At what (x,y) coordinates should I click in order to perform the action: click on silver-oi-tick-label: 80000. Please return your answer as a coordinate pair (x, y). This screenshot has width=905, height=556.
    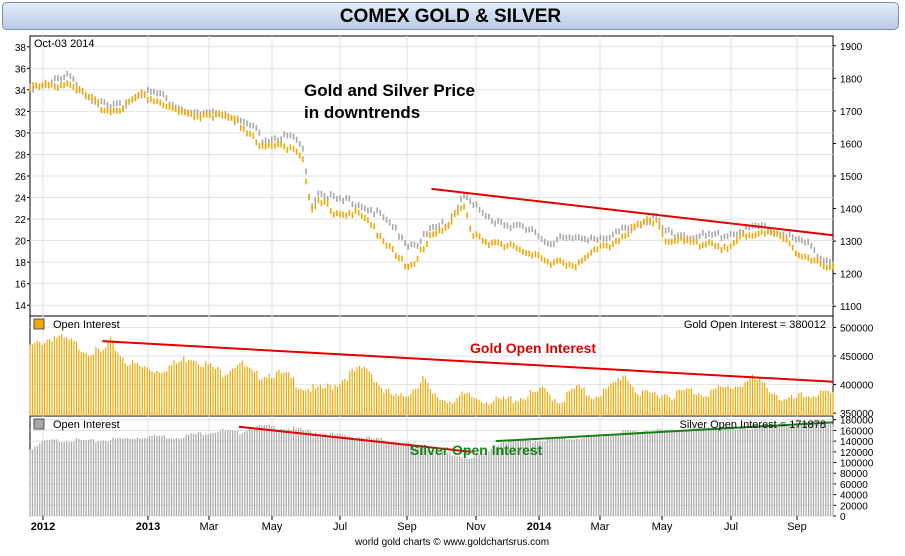
    Looking at the image, I should click on (854, 474).